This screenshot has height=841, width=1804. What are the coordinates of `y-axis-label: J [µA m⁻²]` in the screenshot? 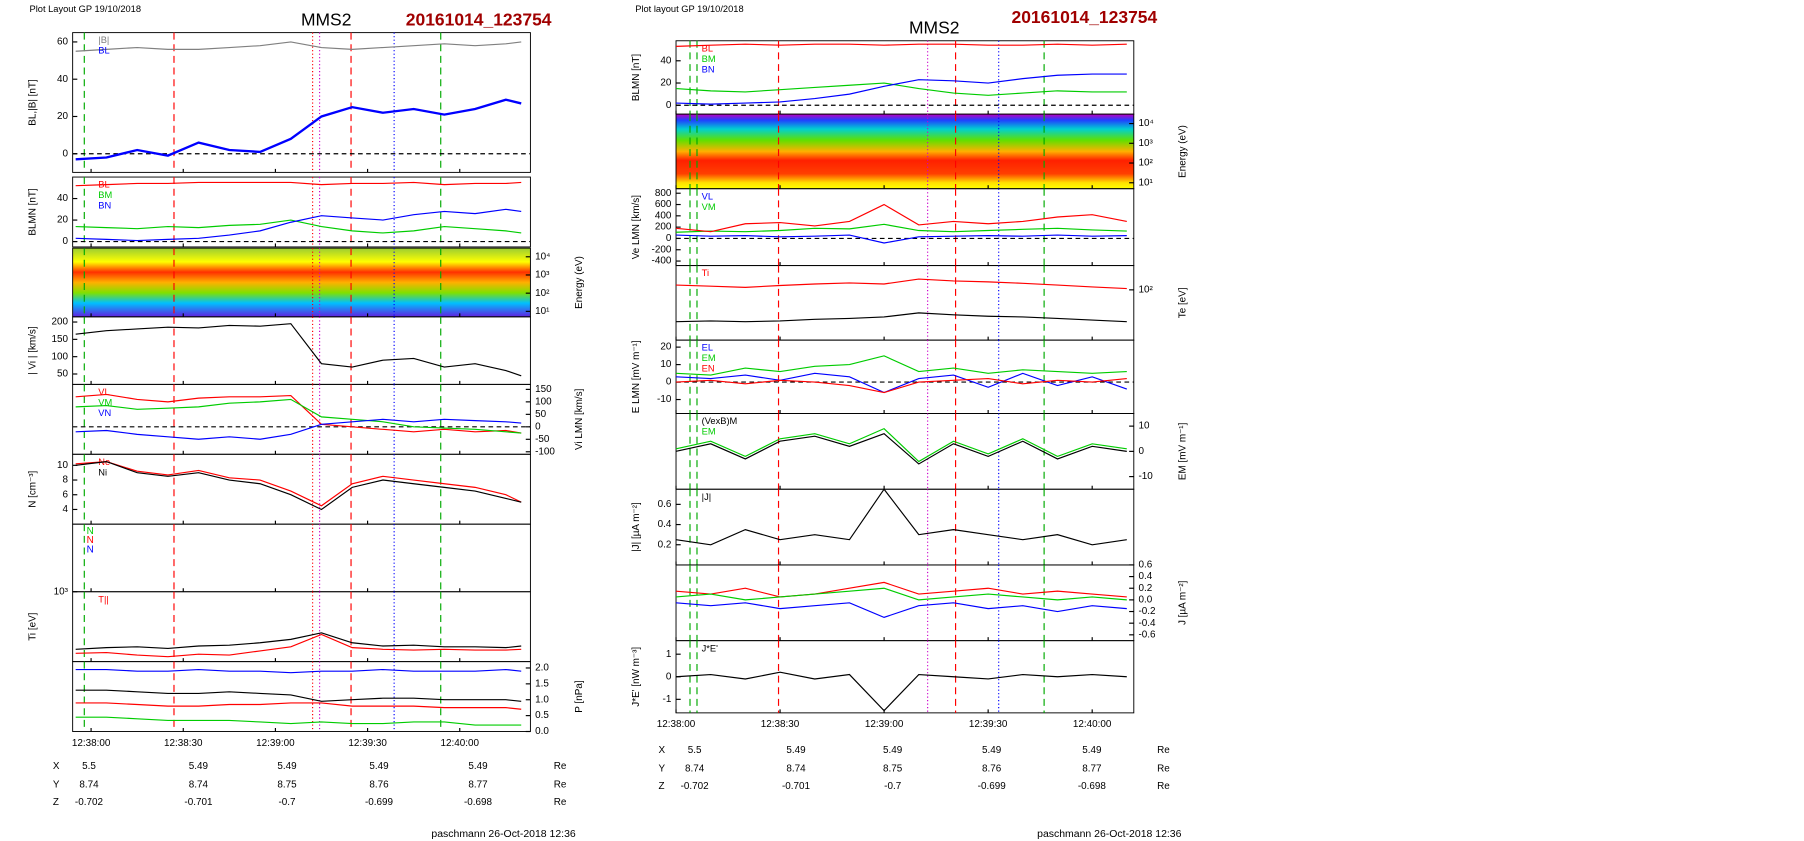 It's located at (1182, 602).